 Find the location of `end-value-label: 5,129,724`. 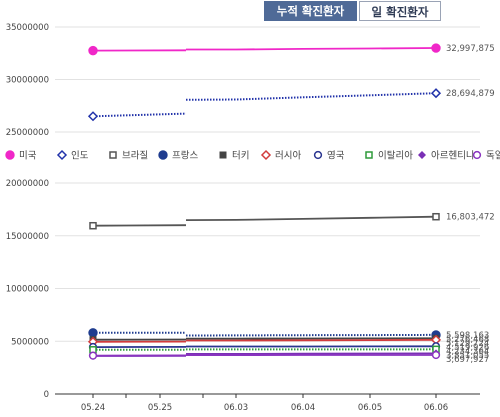

end-value-label: 5,129,724 is located at coordinates (467, 344).